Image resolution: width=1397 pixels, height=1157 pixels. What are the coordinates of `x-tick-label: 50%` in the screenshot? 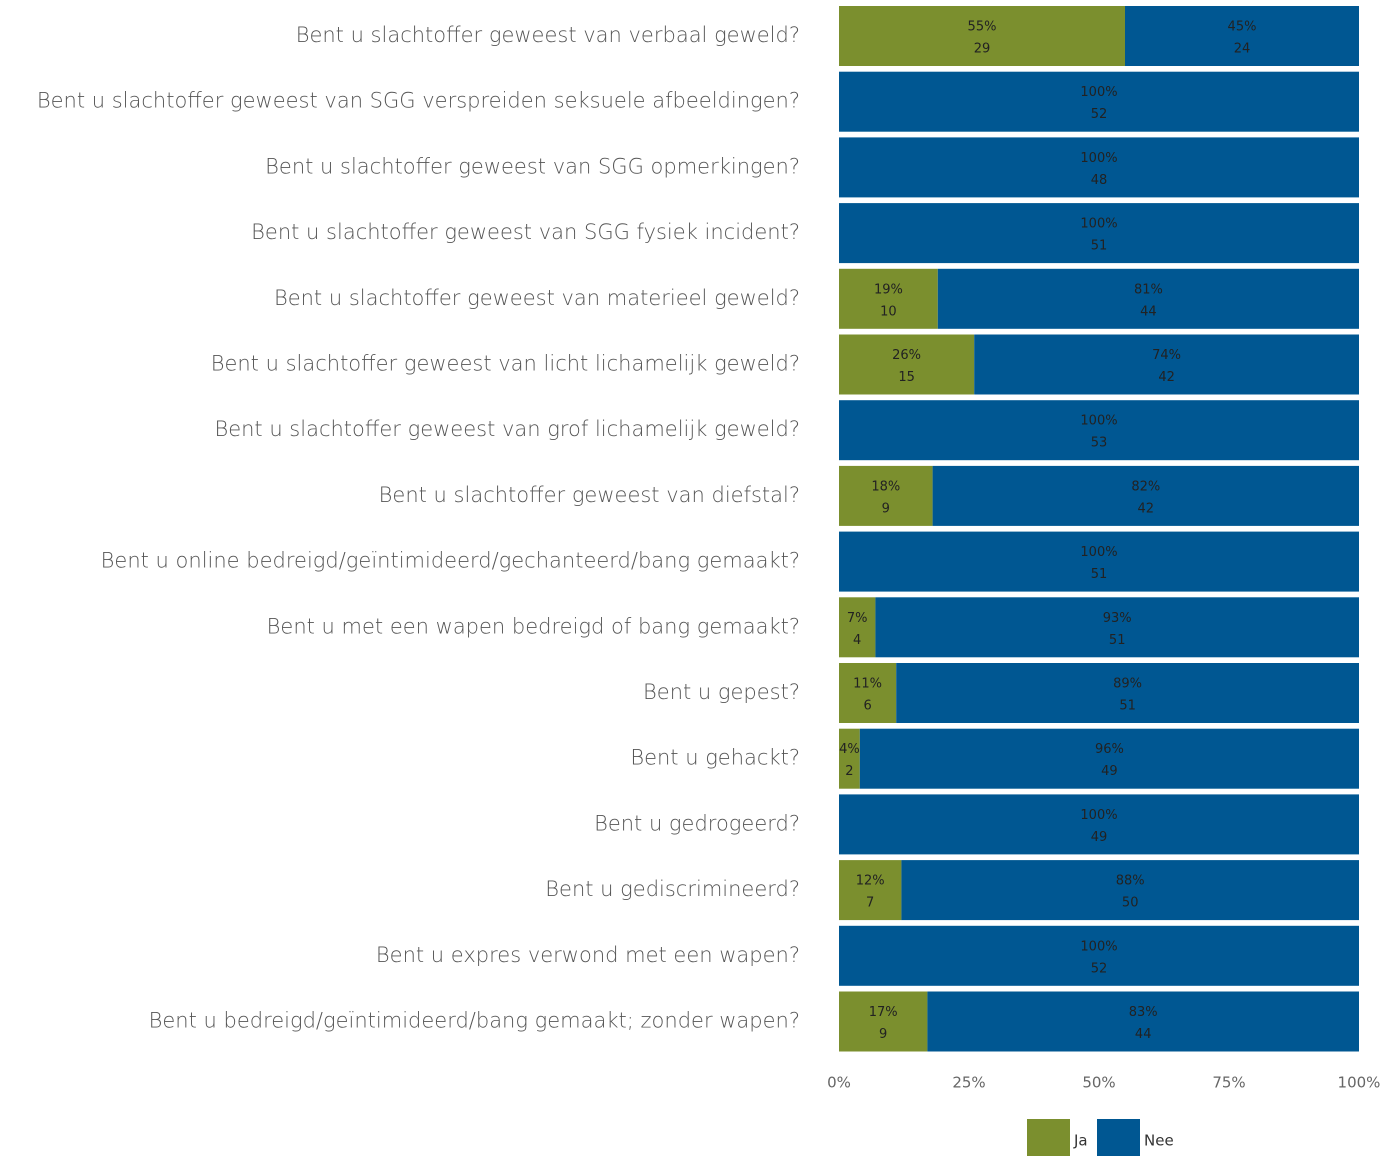 It's located at (1098, 1083).